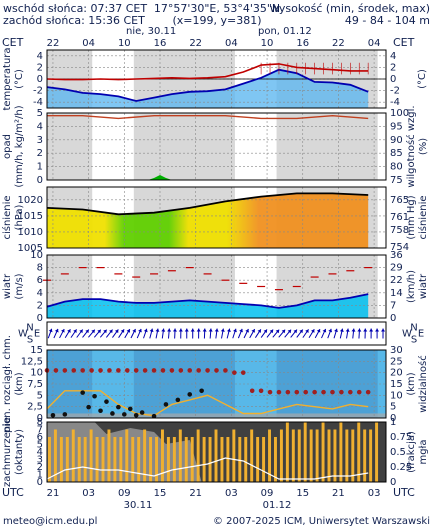 This screenshot has width=434, height=530. What do you see at coordinates (29, 334) in the screenshot?
I see `compass-left: NSW E` at bounding box center [29, 334].